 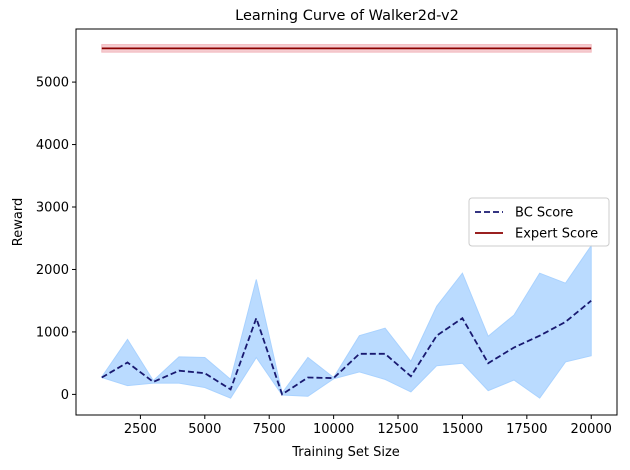 I want to click on y-tick-label: 2000, so click(x=52, y=270).